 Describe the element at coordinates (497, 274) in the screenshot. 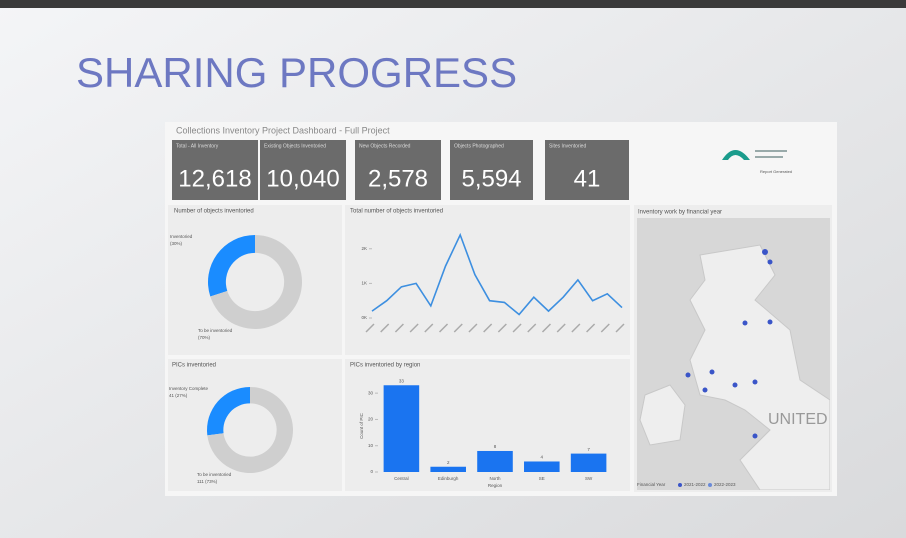

I see `line` at that location.